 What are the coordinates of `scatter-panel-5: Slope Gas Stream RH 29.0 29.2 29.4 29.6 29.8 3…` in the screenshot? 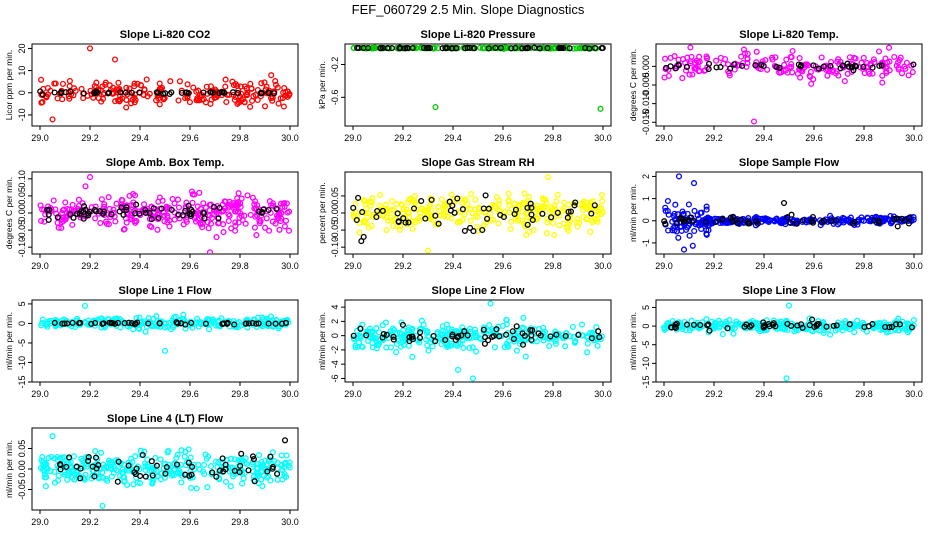 It's located at (464, 214).